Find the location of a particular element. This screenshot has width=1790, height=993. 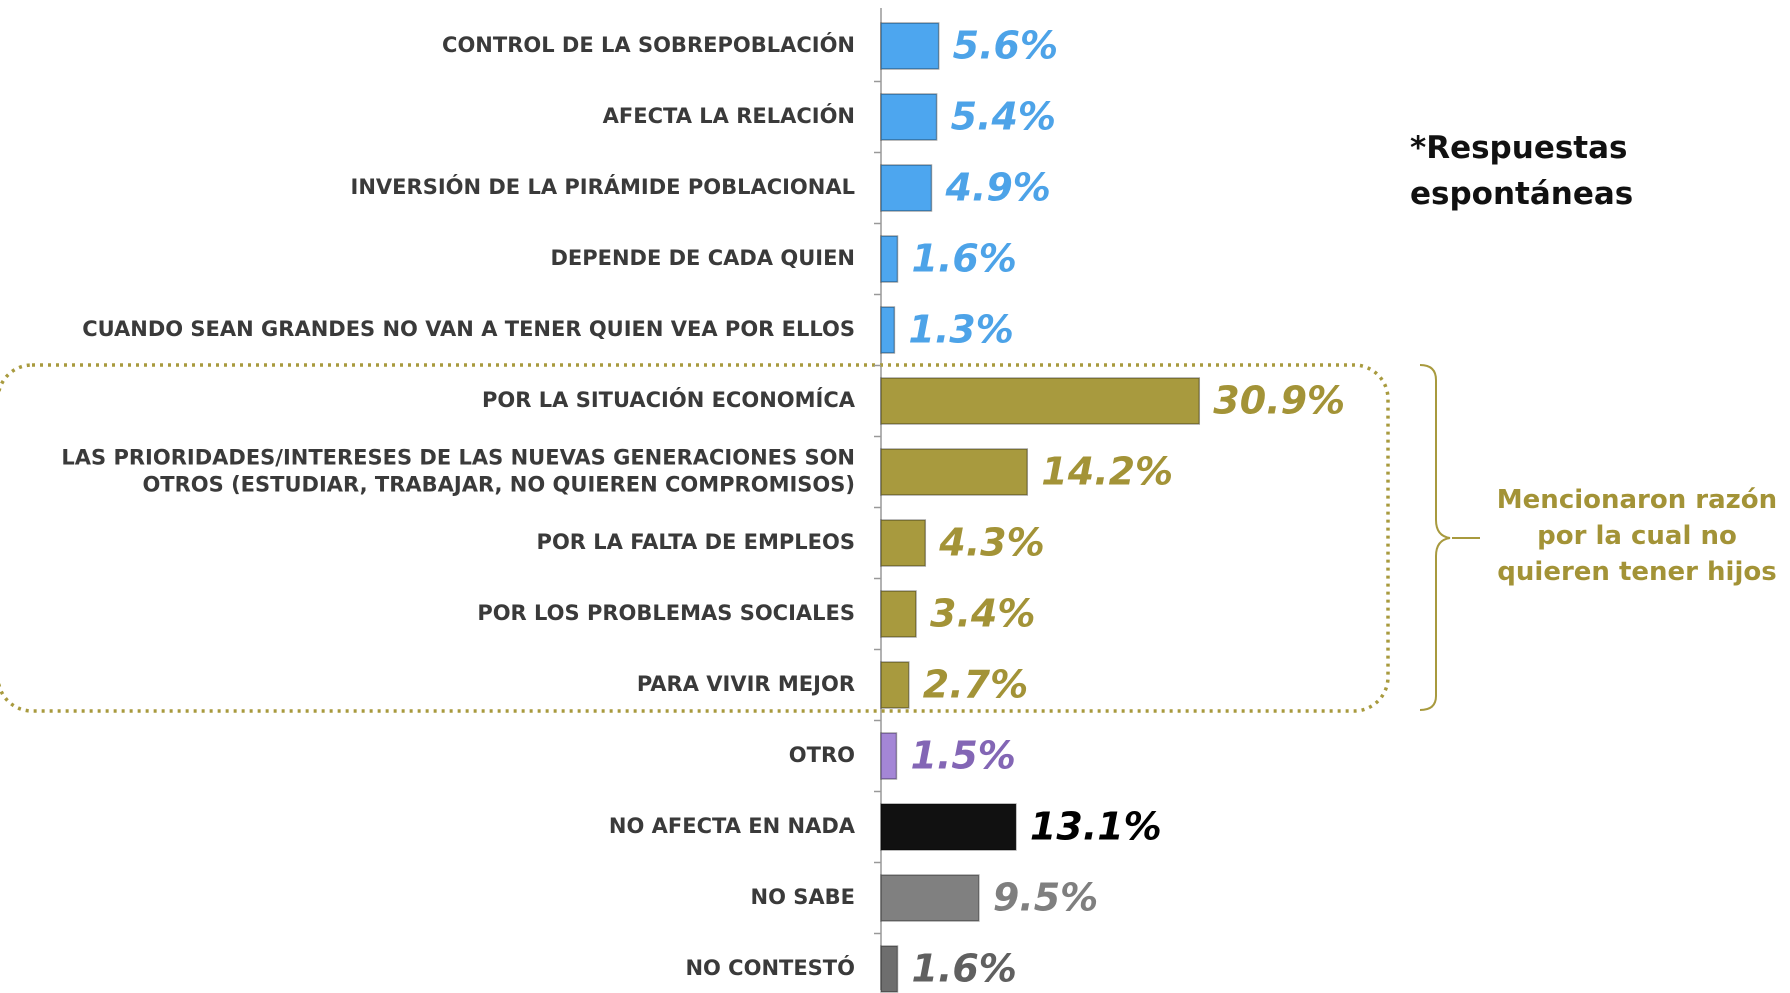

value-label: 1.3% is located at coordinates (960, 330).